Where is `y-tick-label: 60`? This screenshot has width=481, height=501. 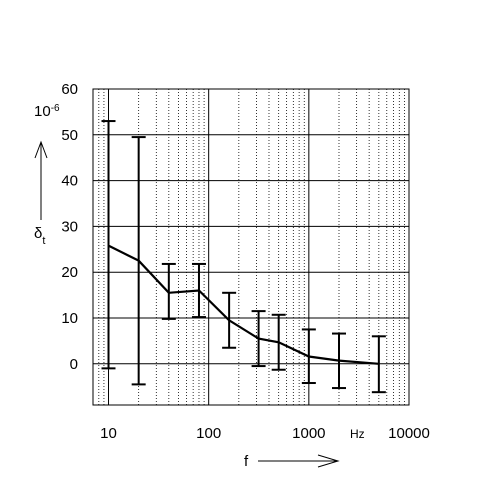
y-tick-label: 60 is located at coordinates (69, 89).